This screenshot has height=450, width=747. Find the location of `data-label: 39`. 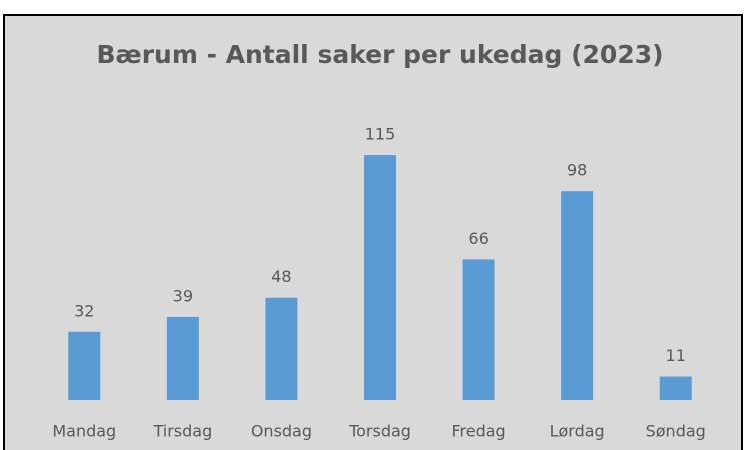

data-label: 39 is located at coordinates (183, 295).